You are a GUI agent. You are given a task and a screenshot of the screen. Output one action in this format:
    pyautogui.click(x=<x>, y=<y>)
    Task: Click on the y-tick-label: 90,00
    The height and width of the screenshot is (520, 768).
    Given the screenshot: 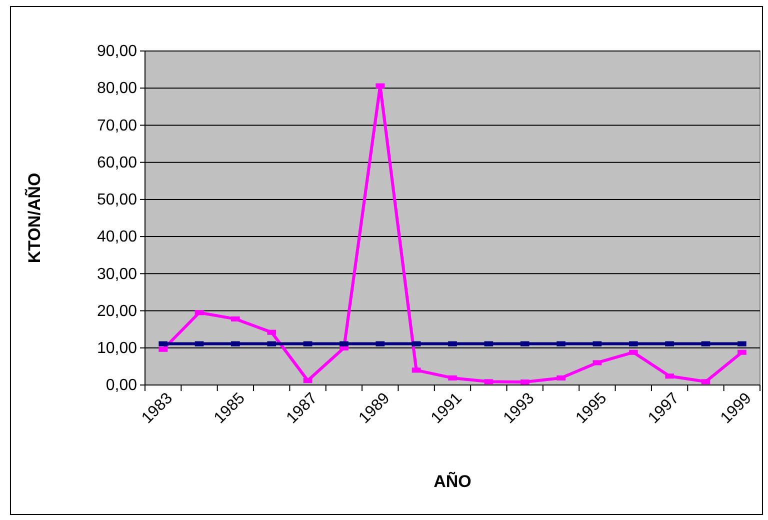 What is the action you would take?
    pyautogui.click(x=117, y=51)
    